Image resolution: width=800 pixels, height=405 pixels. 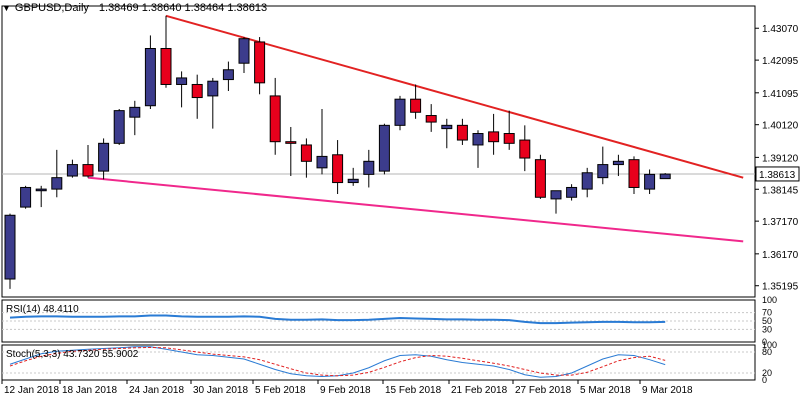 I want to click on rsi-label: RSI(14) 48.4110, so click(x=42, y=309).